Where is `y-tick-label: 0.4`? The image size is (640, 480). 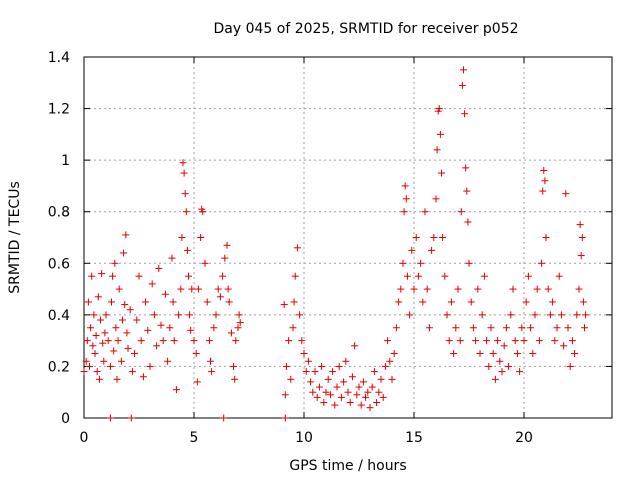
y-tick-label: 0.4 is located at coordinates (59, 316).